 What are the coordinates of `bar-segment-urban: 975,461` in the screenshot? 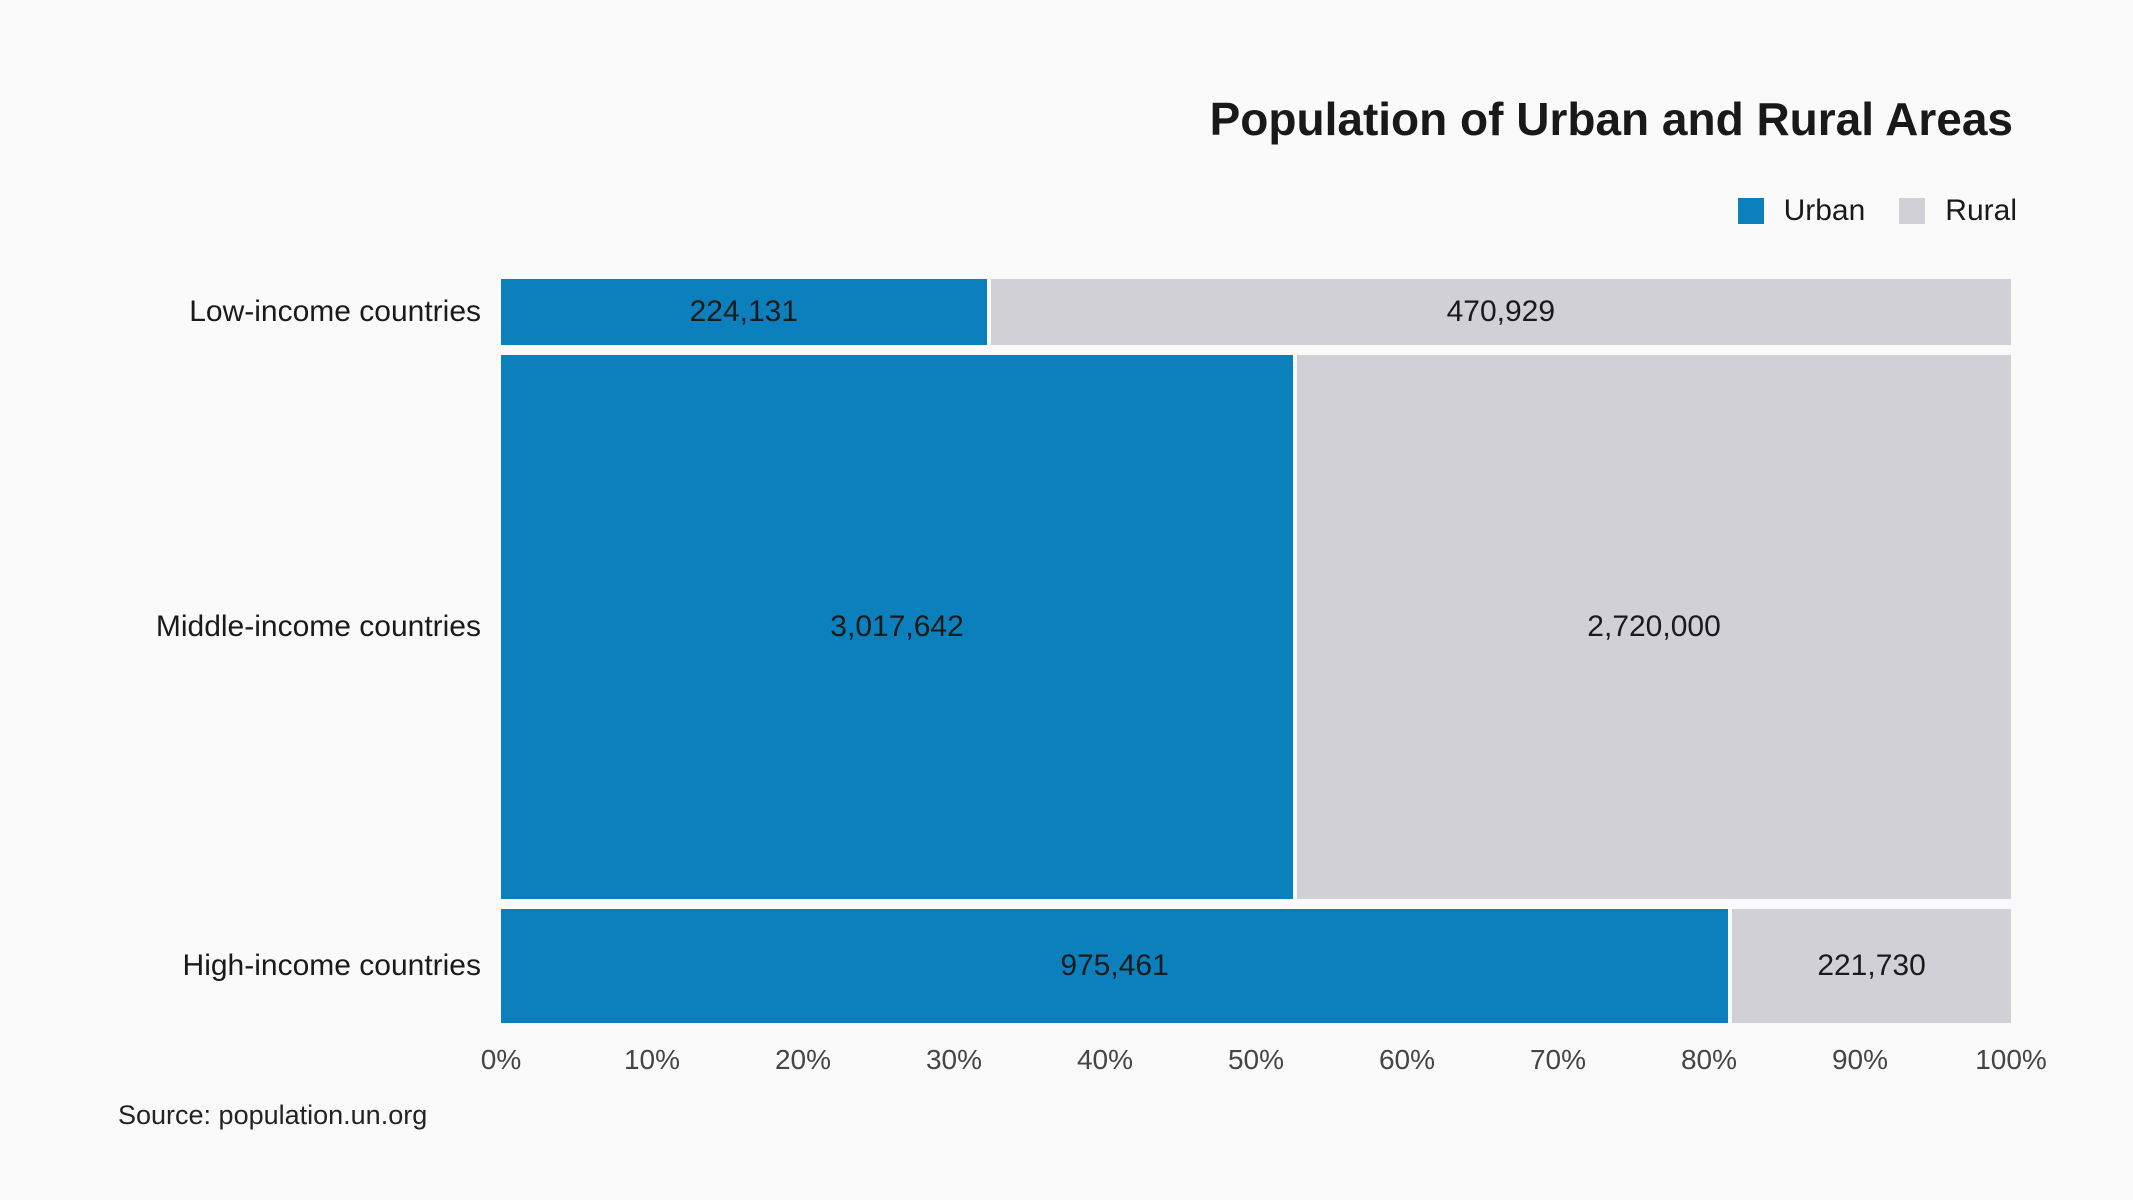 It's located at (1115, 966).